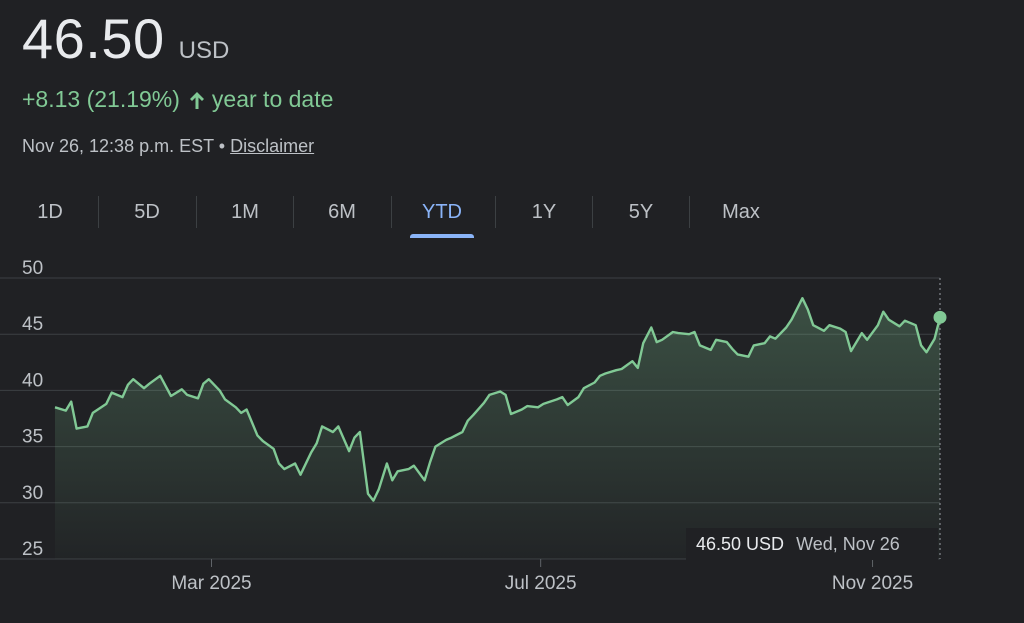 The image size is (1024, 623). I want to click on quote-meta-row: Nov 26, 12:38 p.m. EST • Disclaimer, so click(168, 146).